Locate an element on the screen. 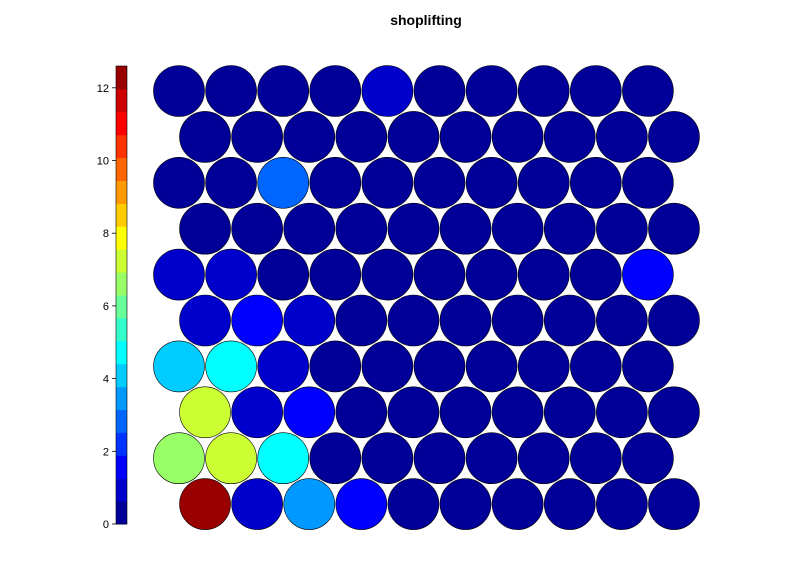 The image size is (796, 562). colorbar-tick-label: 0 is located at coordinates (106, 525).